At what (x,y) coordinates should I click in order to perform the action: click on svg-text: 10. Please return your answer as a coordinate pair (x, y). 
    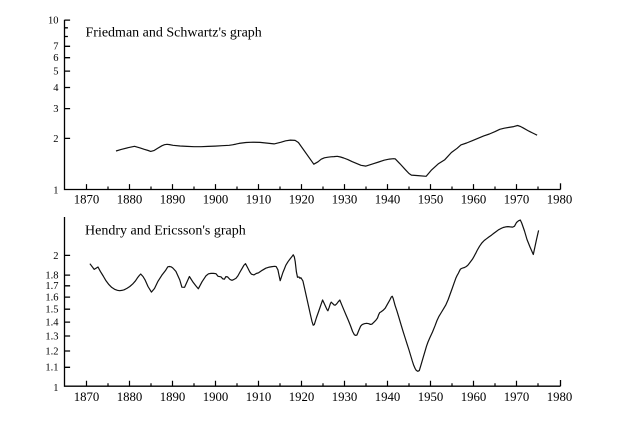
    Looking at the image, I should click on (53, 21).